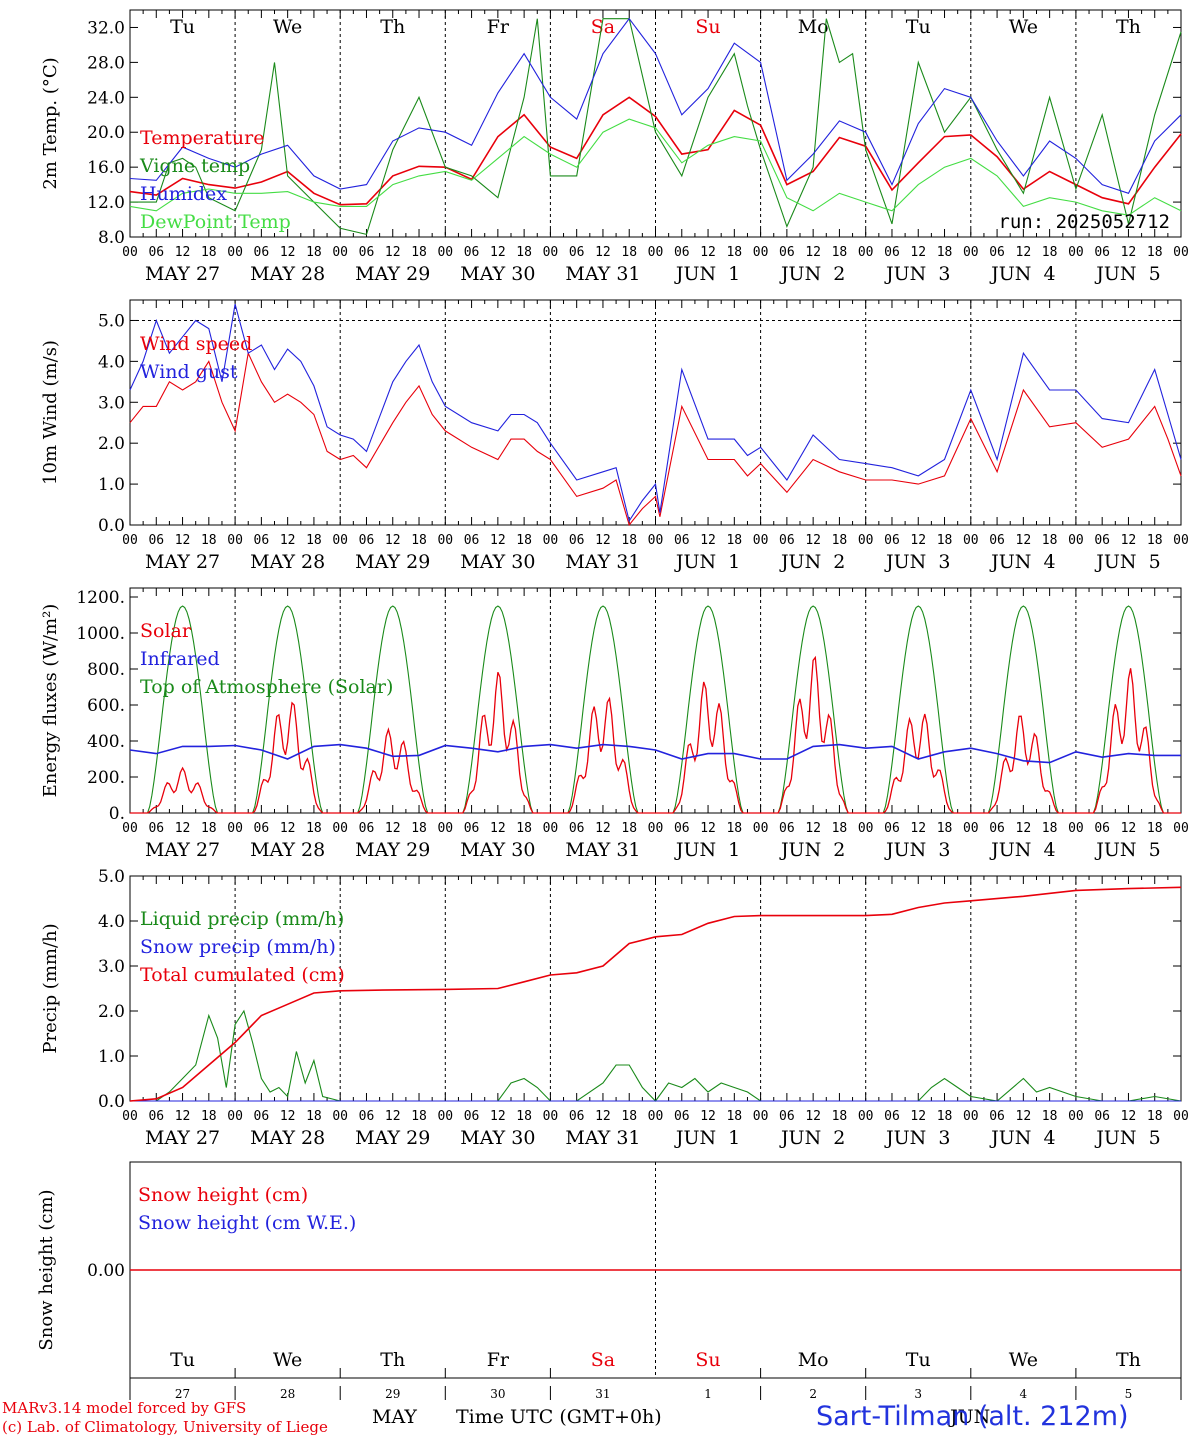  I want to click on y-tick-label: 32.0, so click(106, 28).